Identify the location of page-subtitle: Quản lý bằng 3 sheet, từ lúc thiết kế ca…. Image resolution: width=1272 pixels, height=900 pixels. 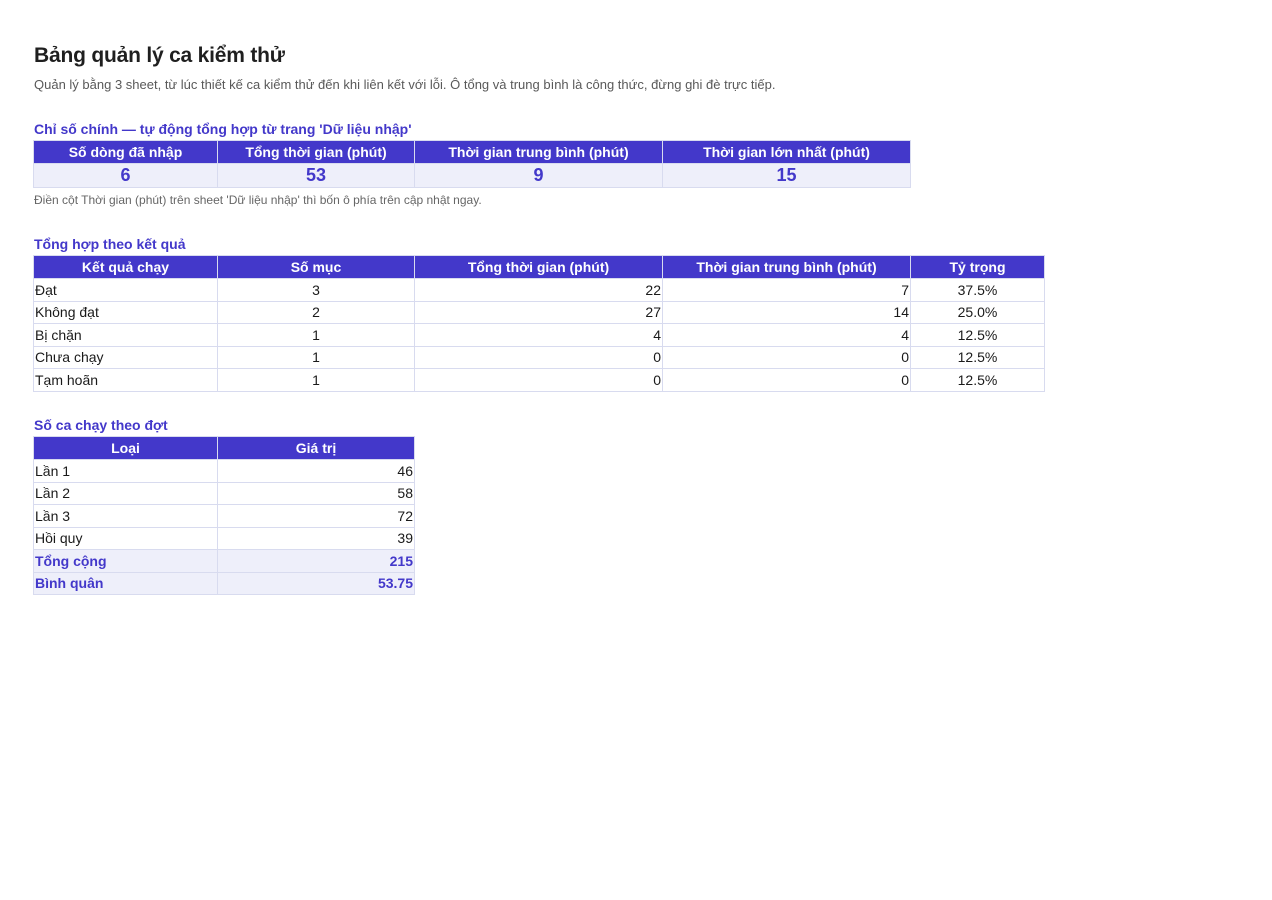
(405, 84).